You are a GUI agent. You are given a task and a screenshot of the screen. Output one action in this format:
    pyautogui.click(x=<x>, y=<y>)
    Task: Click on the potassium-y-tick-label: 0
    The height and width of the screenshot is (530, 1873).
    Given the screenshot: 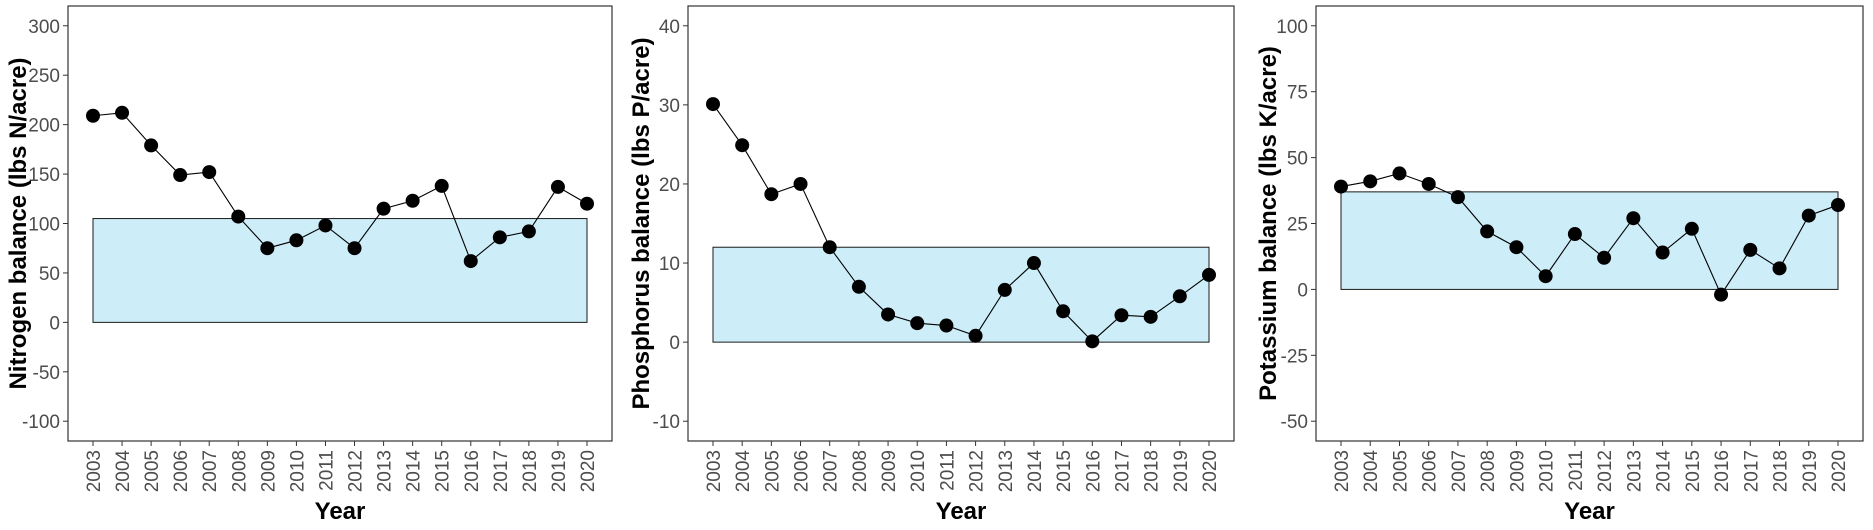 What is the action you would take?
    pyautogui.click(x=1302, y=290)
    